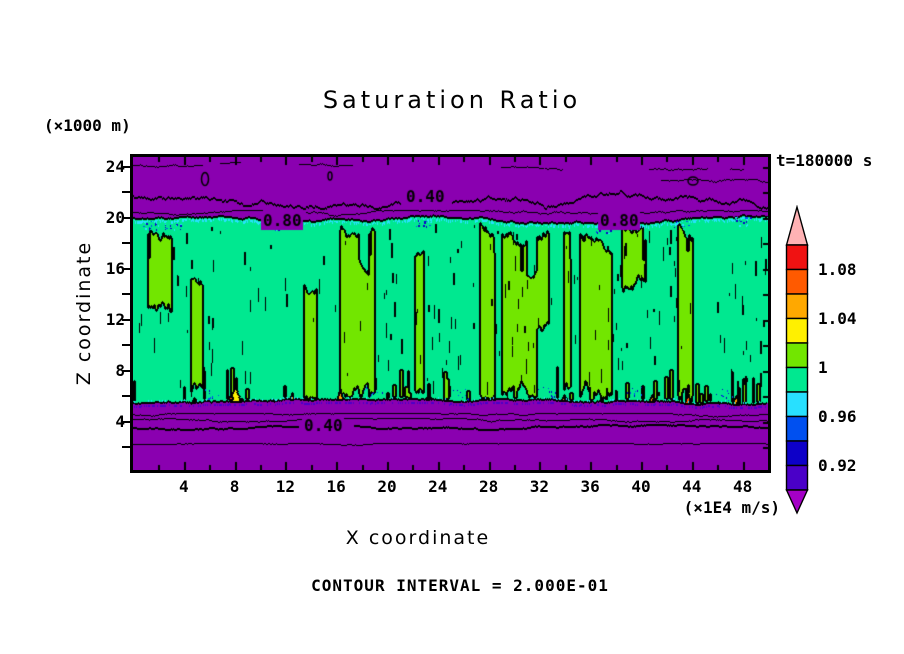 The width and height of the screenshot is (904, 654). Describe the element at coordinates (87, 125) in the screenshot. I see `y-axis-unit: (×1000 m)` at that location.